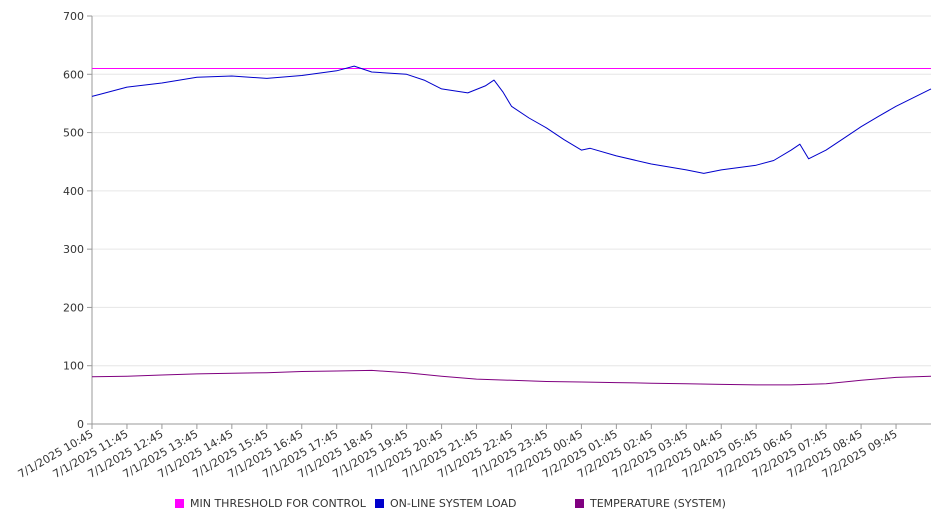  What do you see at coordinates (579, 503) in the screenshot?
I see `legend-swatch-temperature` at bounding box center [579, 503].